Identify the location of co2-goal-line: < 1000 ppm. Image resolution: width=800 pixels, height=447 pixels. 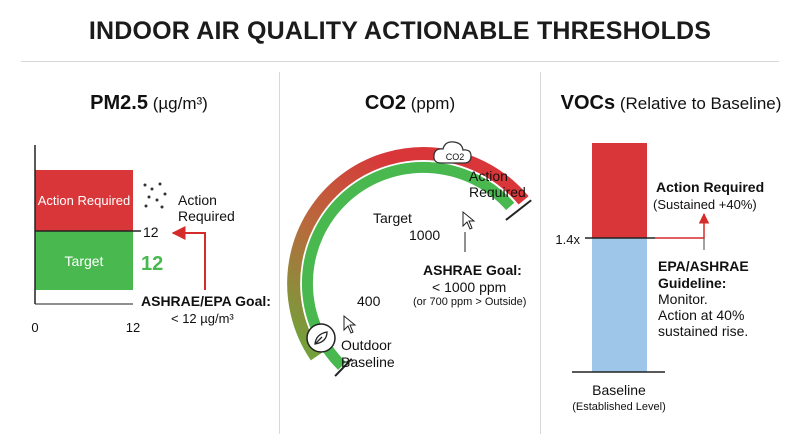
(469, 287).